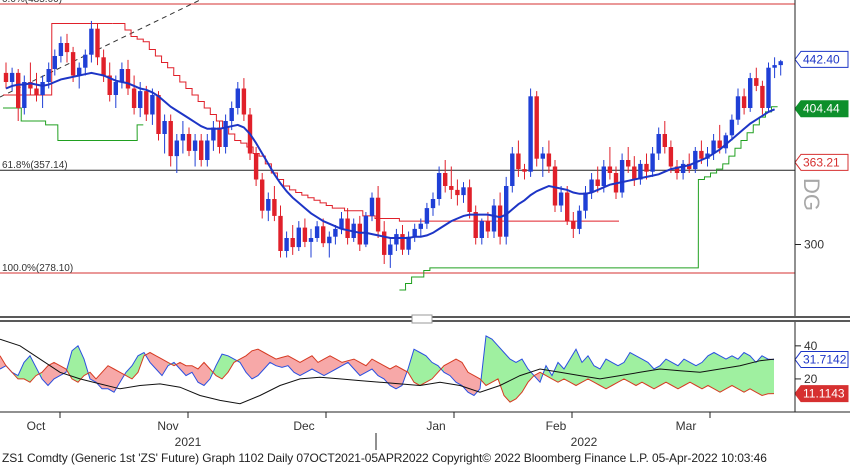 The height and width of the screenshot is (468, 850). What do you see at coordinates (821, 109) in the screenshot?
I see `price-tag-ma: 404.44` at bounding box center [821, 109].